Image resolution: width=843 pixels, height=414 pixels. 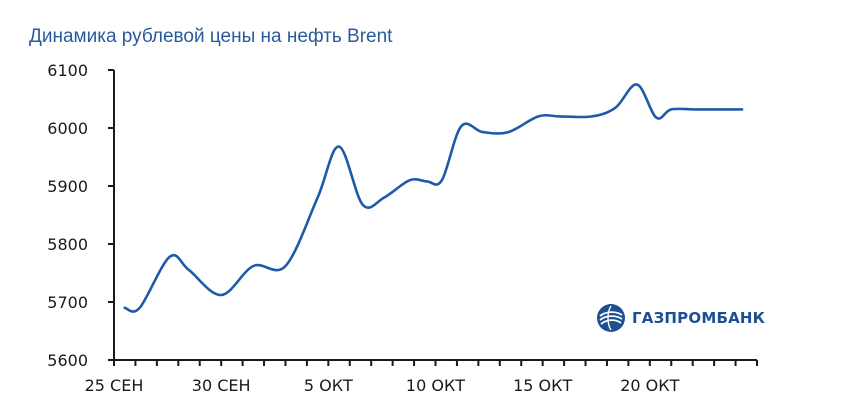 What do you see at coordinates (67, 360) in the screenshot?
I see `y-tick-label: 5600` at bounding box center [67, 360].